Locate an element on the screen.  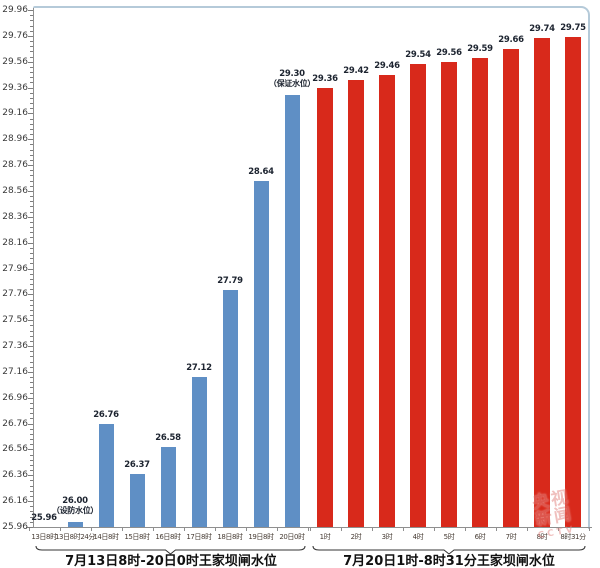
y-tick-label: 29.16 is located at coordinates (15, 113).